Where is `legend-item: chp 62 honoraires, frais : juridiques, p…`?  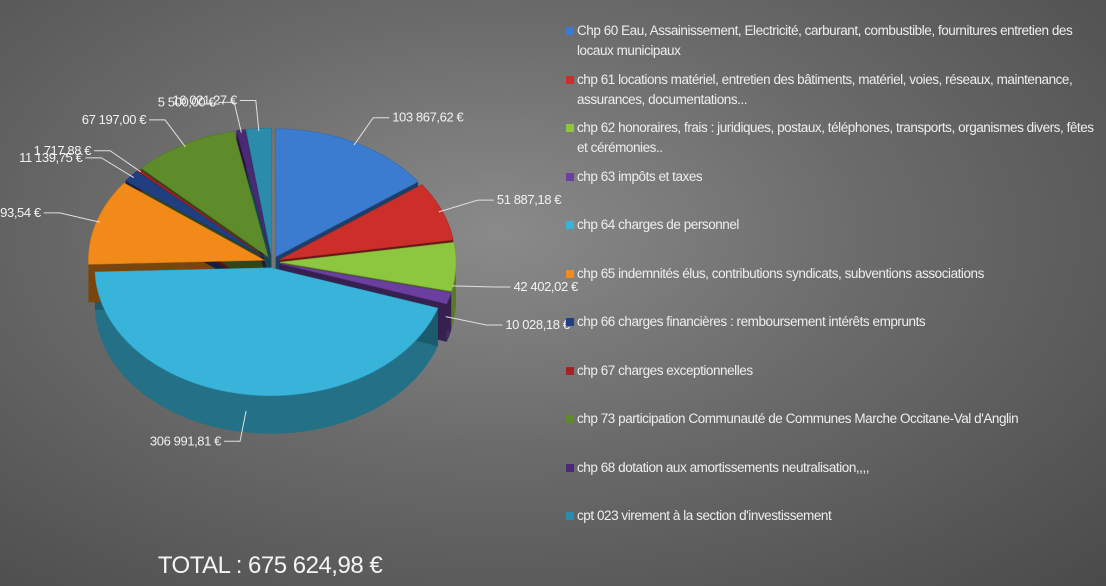 legend-item: chp 62 honoraires, frais : juridiques, p… is located at coordinates (834, 142).